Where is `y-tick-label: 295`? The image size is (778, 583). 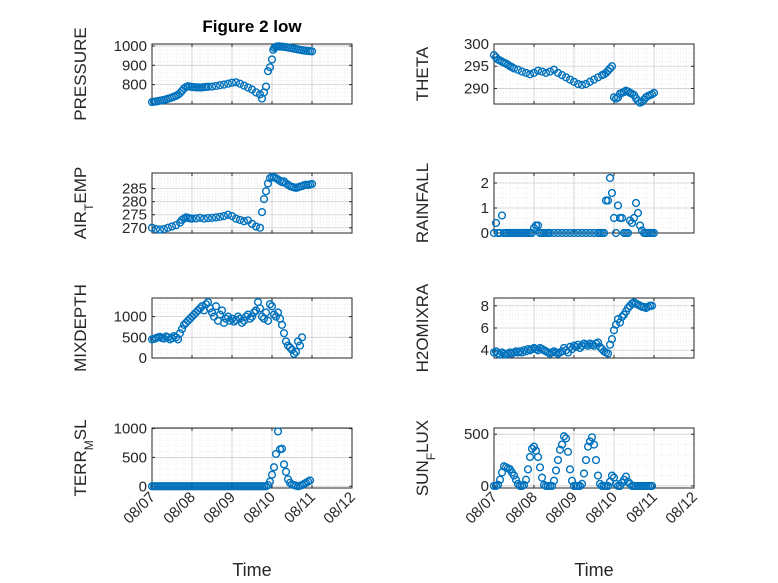
y-tick-label: 295 is located at coordinates (476, 66).